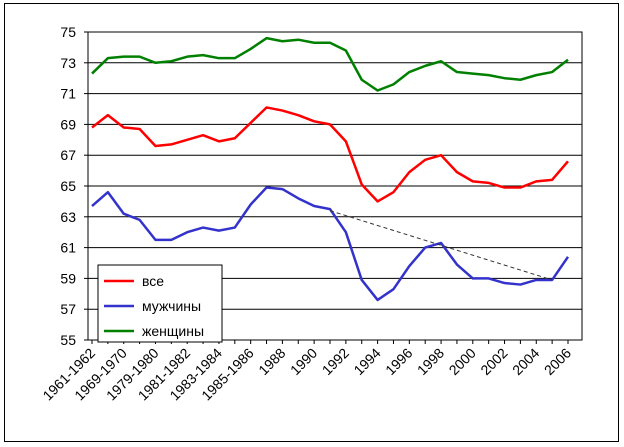 The width and height of the screenshot is (624, 447). Describe the element at coordinates (441, 245) in the screenshot. I see `trend-line` at that location.